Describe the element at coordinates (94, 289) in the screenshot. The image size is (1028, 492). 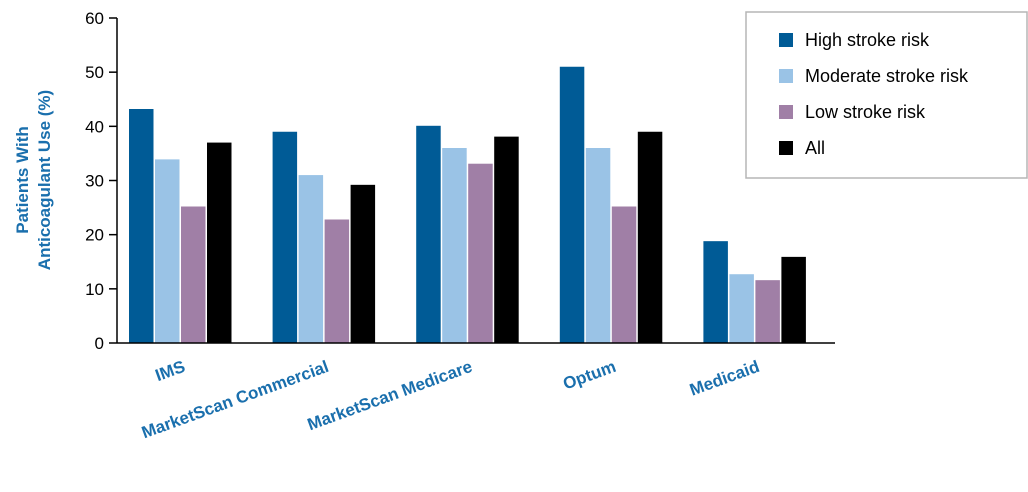
I see `y-tick-label: 10` at that location.